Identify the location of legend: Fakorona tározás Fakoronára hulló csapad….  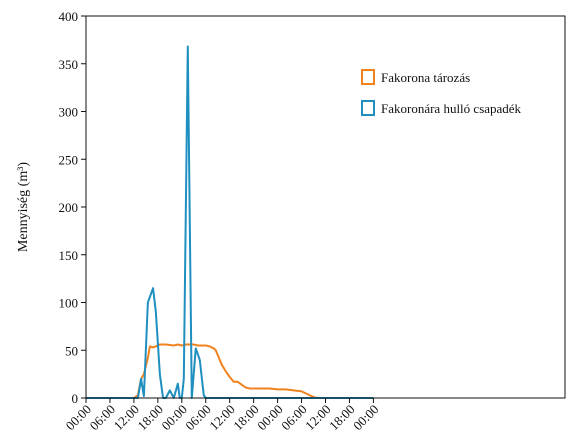
(441, 92).